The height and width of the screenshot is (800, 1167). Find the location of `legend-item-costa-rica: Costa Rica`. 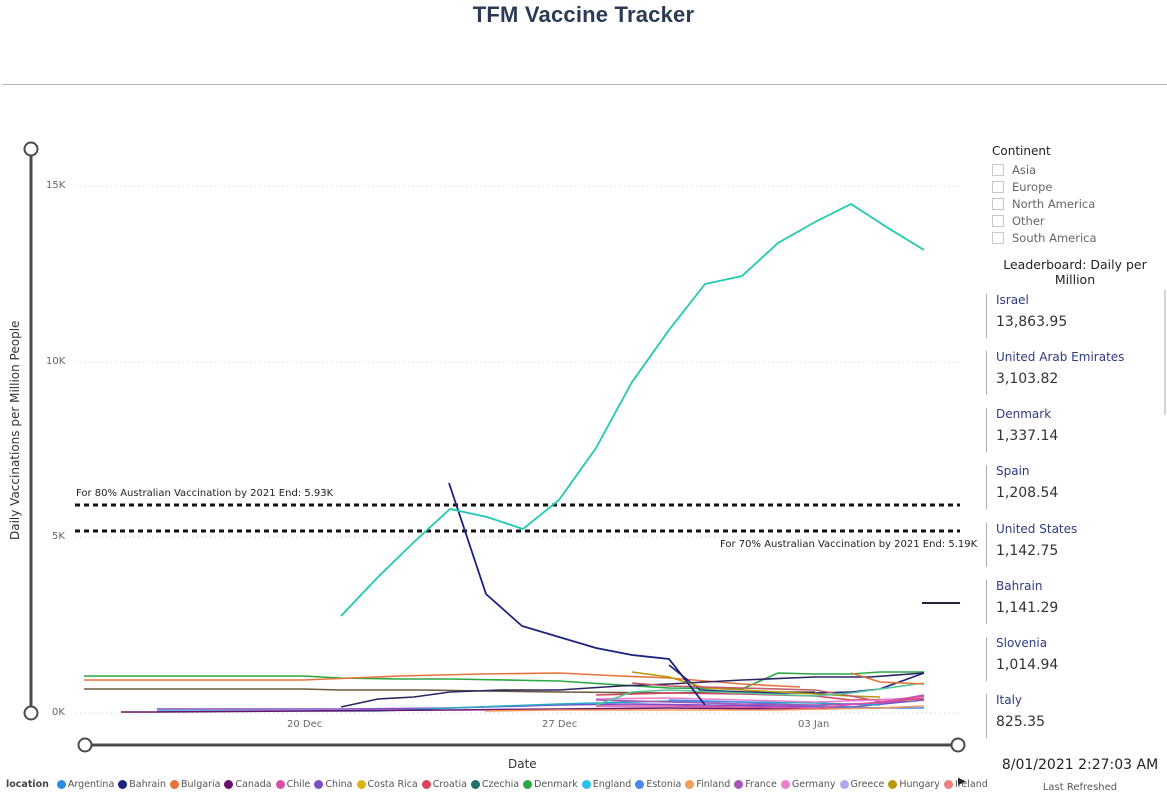

legend-item-costa-rica: Costa Rica is located at coordinates (387, 784).